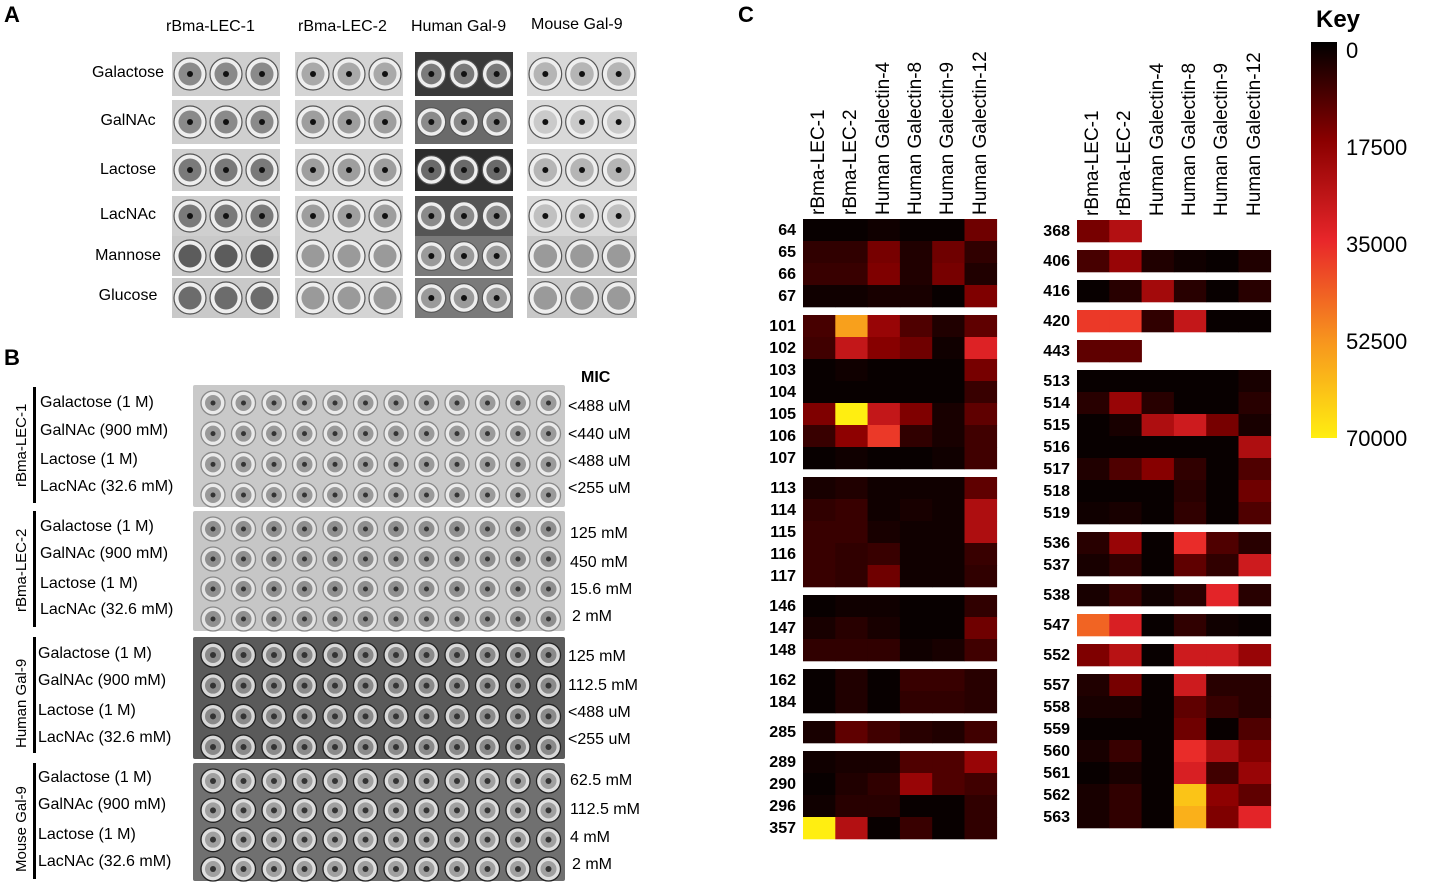 The width and height of the screenshot is (1434, 882). I want to click on heatmap-row-label-105: 105, so click(782, 414).